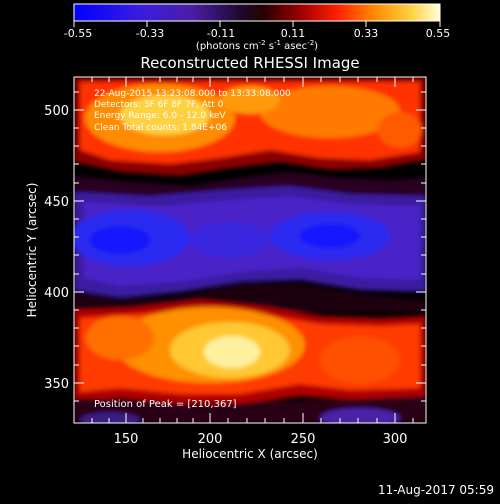 This screenshot has width=500, height=504. I want to click on colorbar-tick-label: 0.55, so click(438, 33).